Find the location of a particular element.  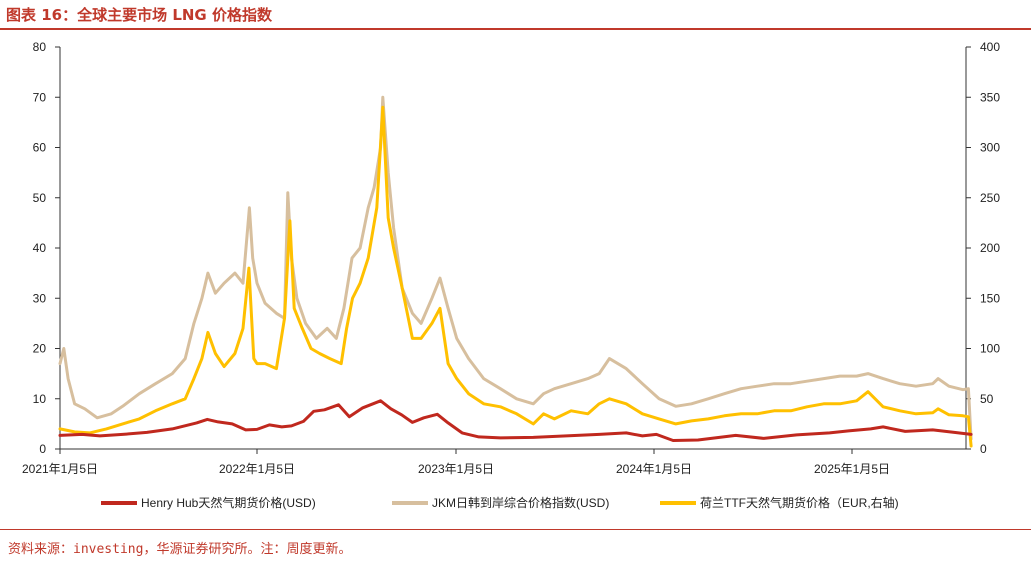

y-right-tick-label: 200 is located at coordinates (990, 248).